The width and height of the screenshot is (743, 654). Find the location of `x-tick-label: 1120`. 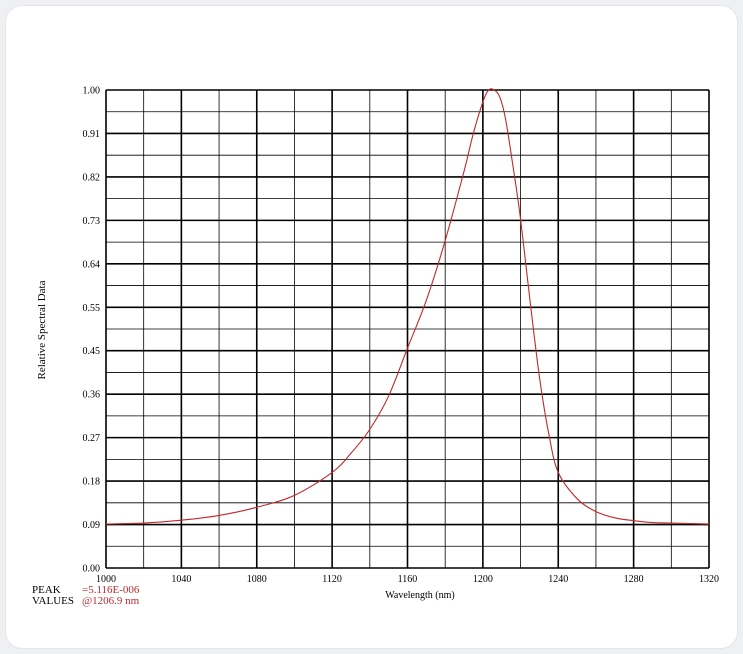

x-tick-label: 1120 is located at coordinates (332, 579).